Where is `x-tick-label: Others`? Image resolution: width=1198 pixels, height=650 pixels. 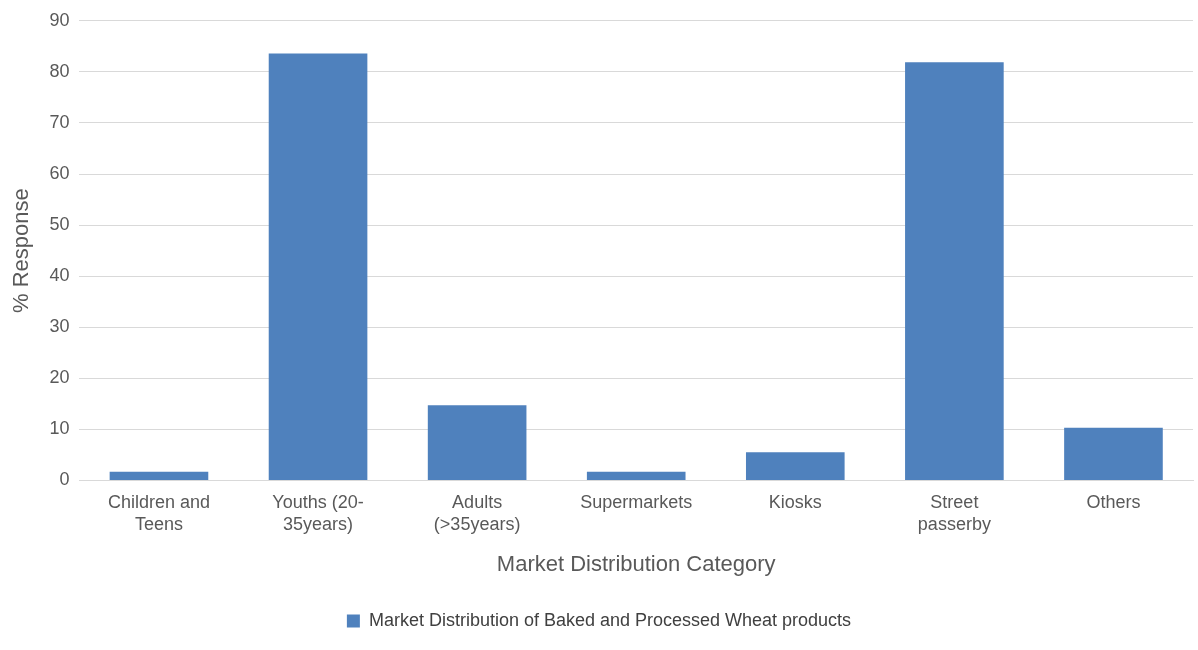 x-tick-label: Others is located at coordinates (1113, 502).